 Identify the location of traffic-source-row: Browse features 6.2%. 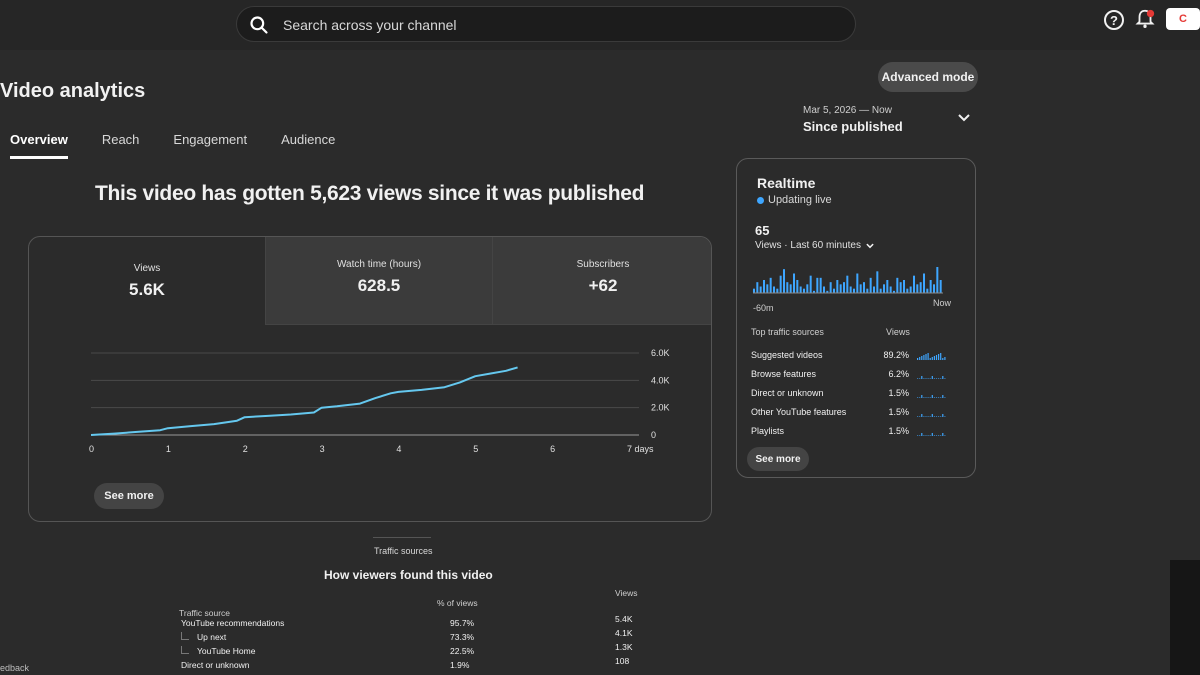
(856, 373).